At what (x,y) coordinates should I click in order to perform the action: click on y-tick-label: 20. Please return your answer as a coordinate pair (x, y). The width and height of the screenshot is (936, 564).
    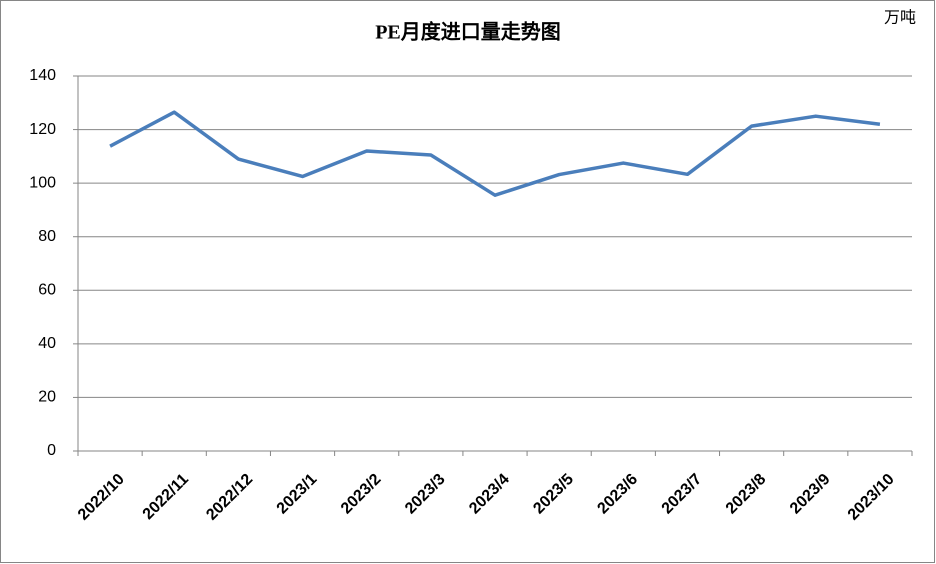
    Looking at the image, I should click on (47, 397).